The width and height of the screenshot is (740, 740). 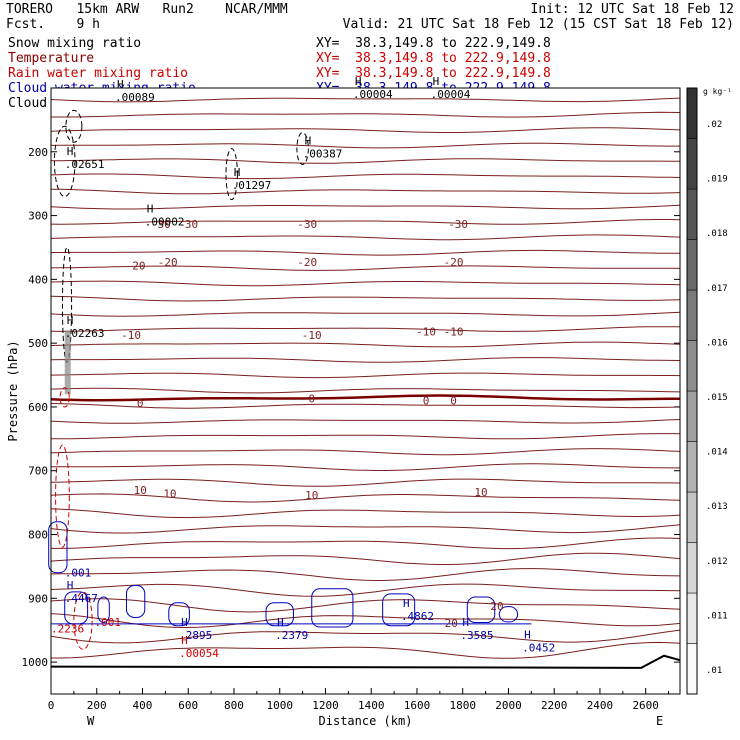 What do you see at coordinates (38, 471) in the screenshot?
I see `y-tick-label: 700` at bounding box center [38, 471].